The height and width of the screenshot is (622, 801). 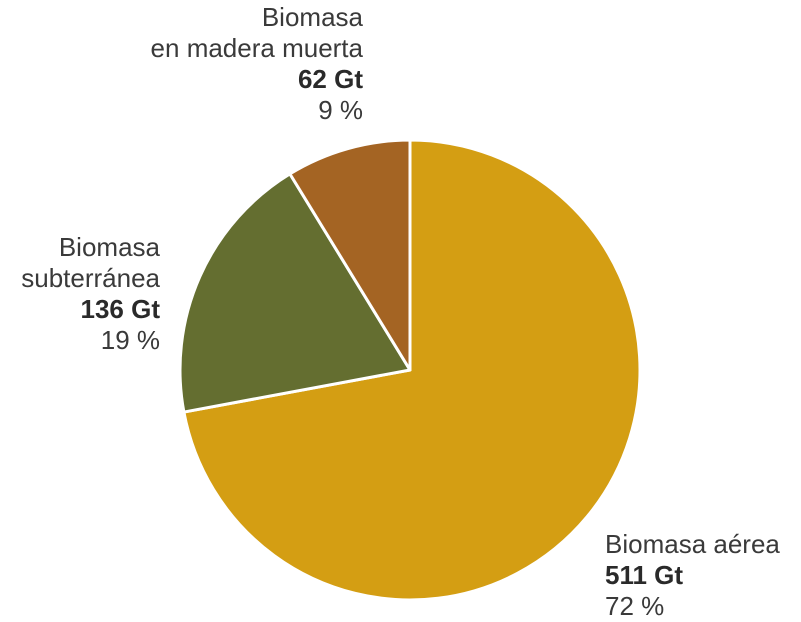 I want to click on slice-percent: 9 %, so click(x=340, y=110).